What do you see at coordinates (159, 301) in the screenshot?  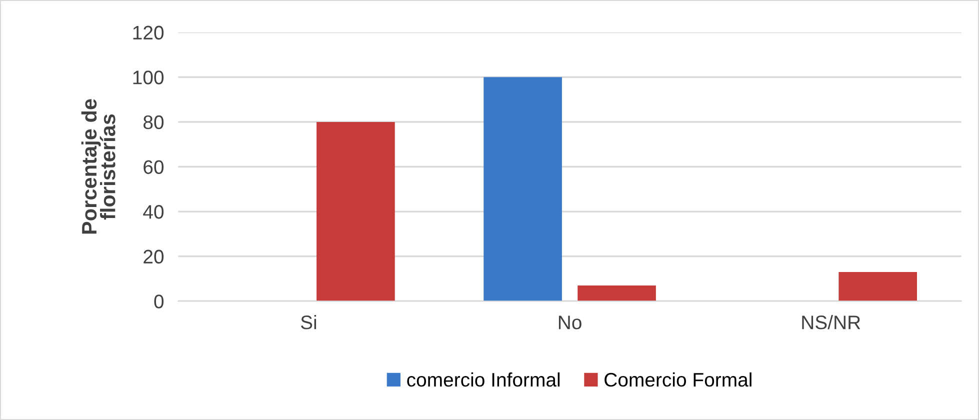 I see `y-tick-label: 0` at bounding box center [159, 301].